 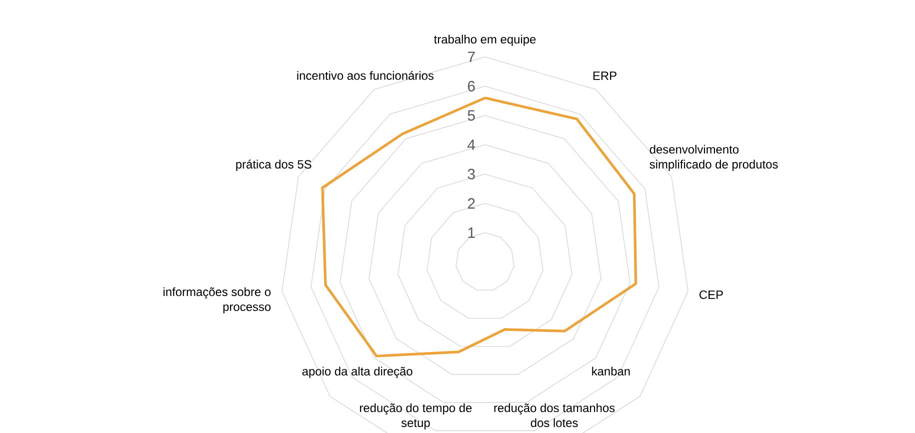 What do you see at coordinates (554, 415) in the screenshot?
I see `spoke-label: redução dos tamanhos dos lotes` at bounding box center [554, 415].